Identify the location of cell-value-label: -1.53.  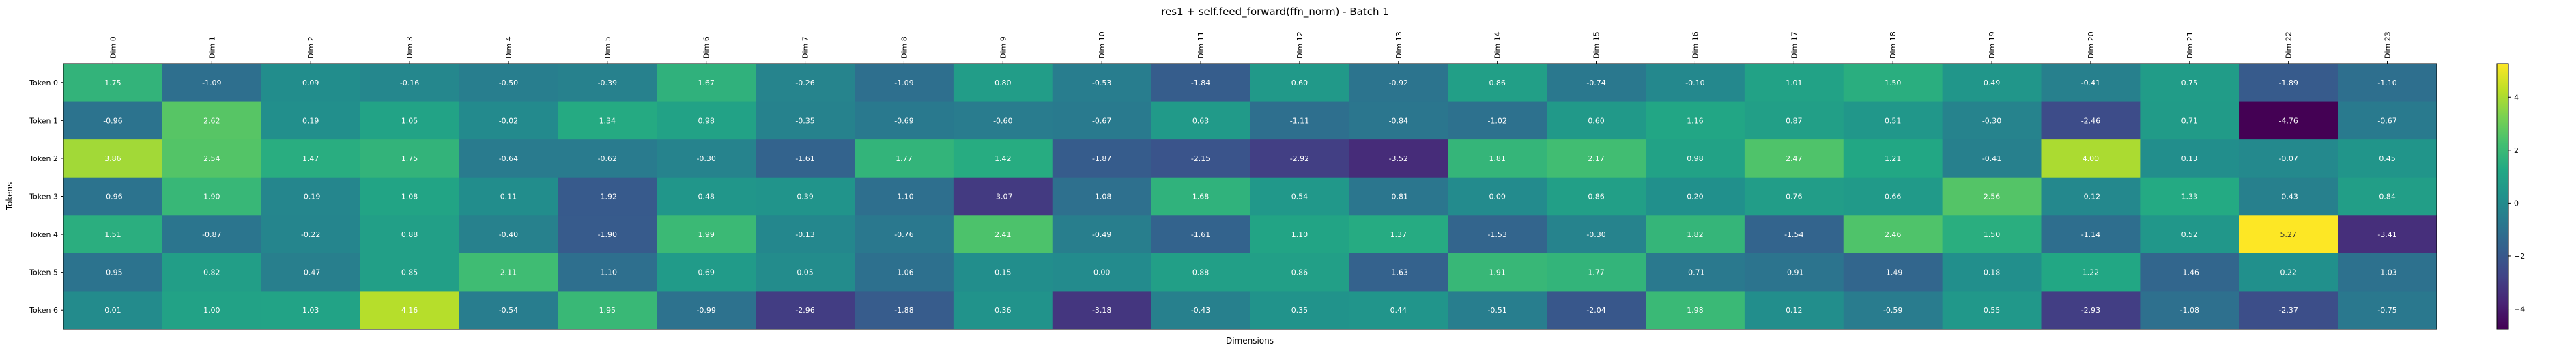
(1496, 234).